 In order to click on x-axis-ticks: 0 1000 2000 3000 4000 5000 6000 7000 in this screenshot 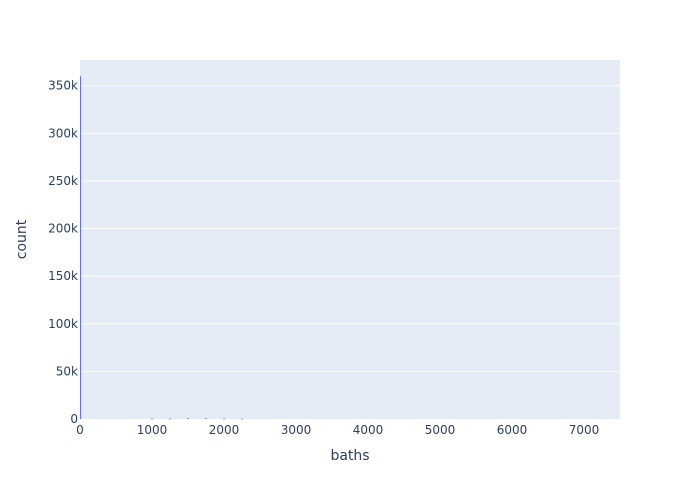, I will do `click(337, 430)`.